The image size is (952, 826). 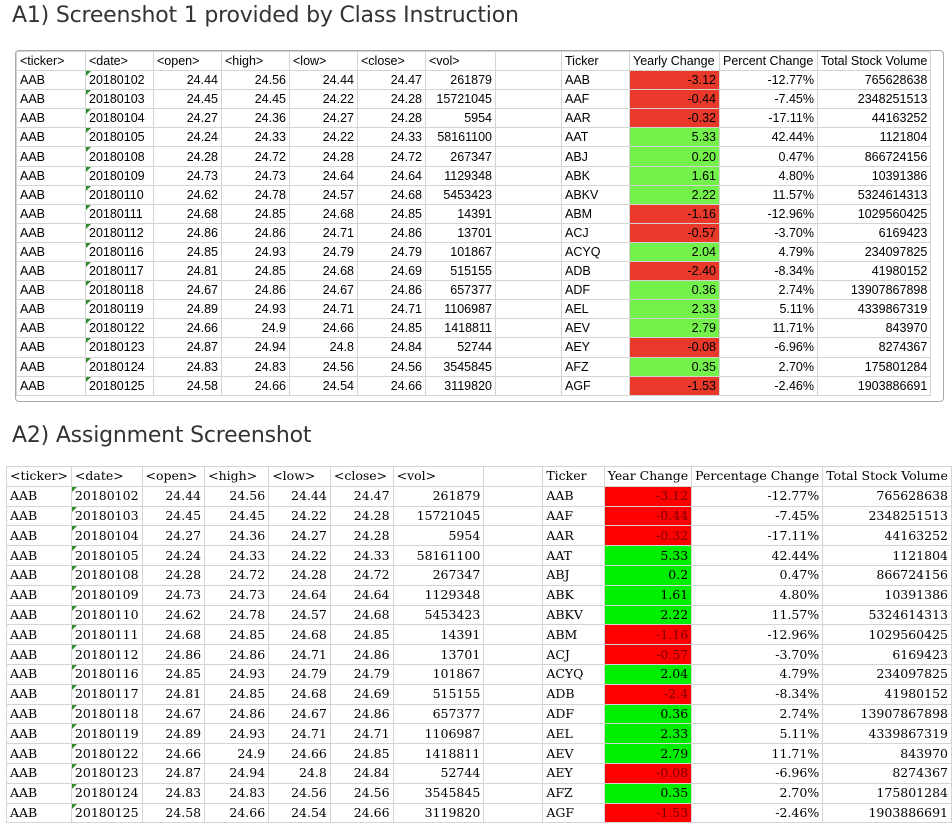 What do you see at coordinates (460, 252) in the screenshot?
I see `vol-cell: 101867` at bounding box center [460, 252].